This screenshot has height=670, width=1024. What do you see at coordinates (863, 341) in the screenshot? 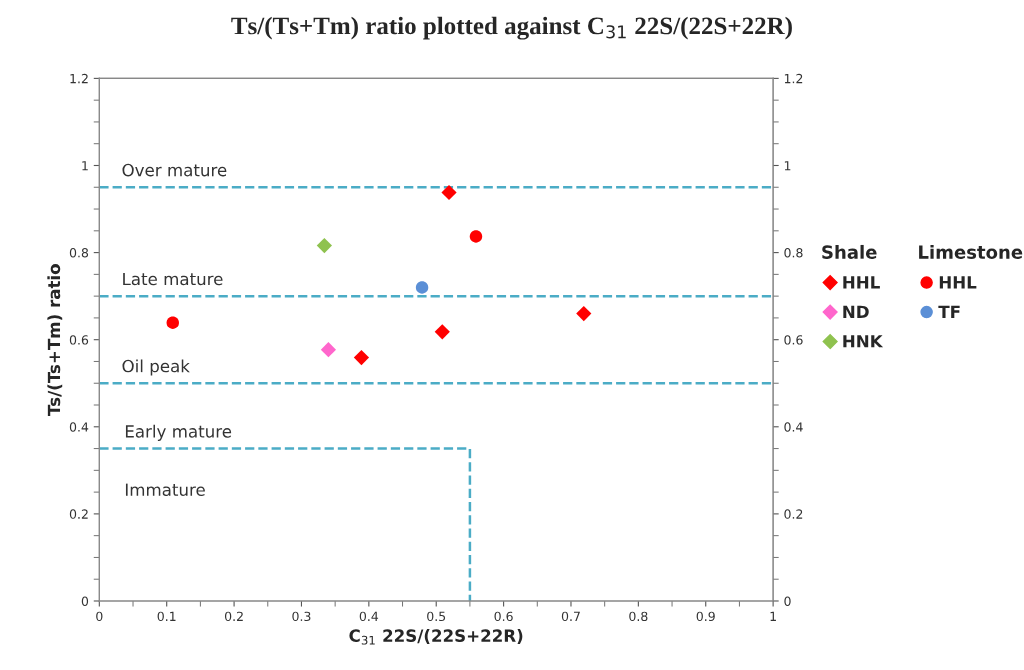
I see `legend-label: HNK` at bounding box center [863, 341].